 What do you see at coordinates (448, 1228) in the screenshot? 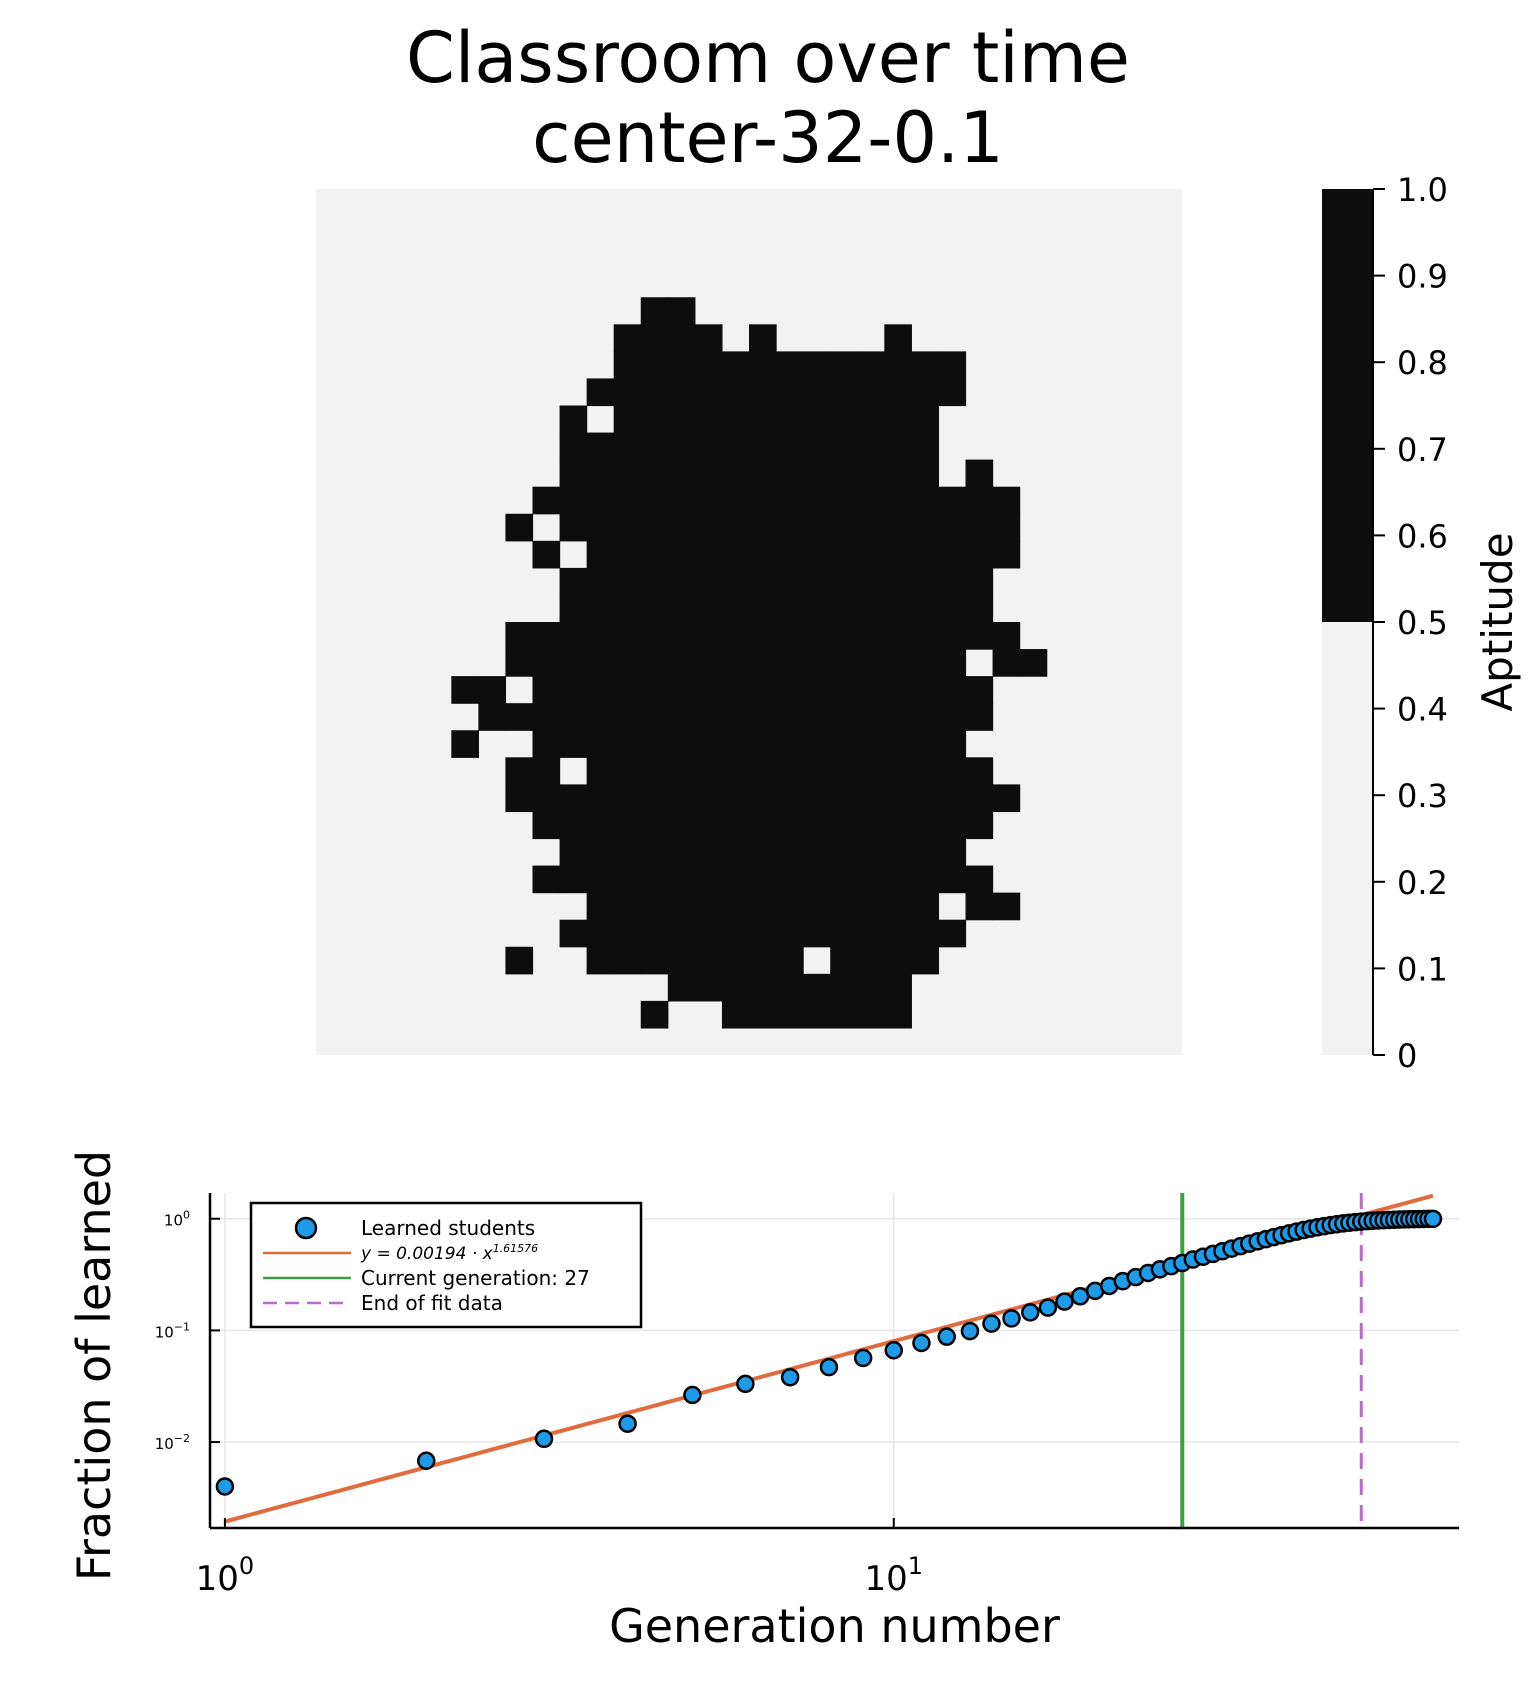
I see `legend-label: Learned students` at bounding box center [448, 1228].